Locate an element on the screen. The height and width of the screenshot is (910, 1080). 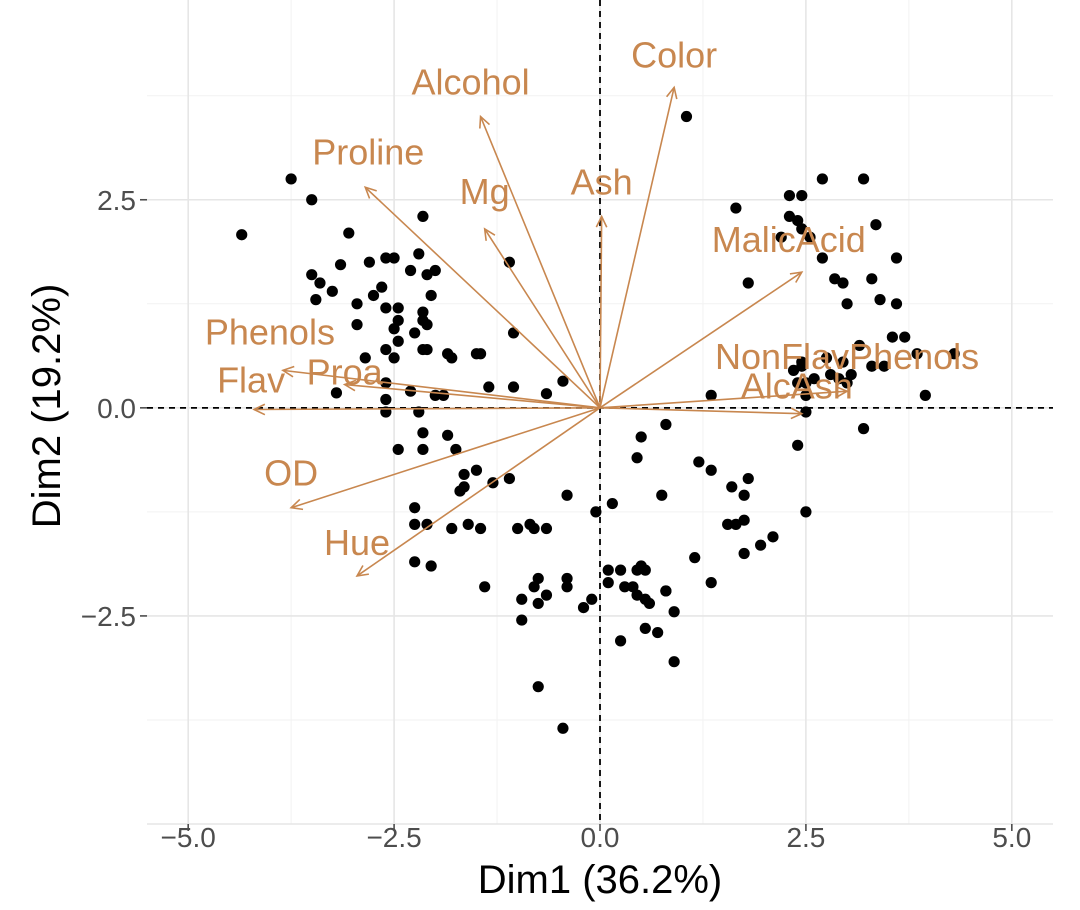
variable-label-flav: Flav is located at coordinates (251, 380).